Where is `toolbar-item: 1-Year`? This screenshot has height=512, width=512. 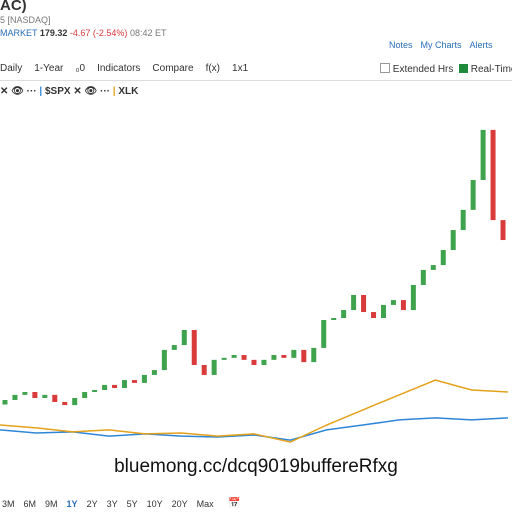
toolbar-item: 1-Year is located at coordinates (49, 68).